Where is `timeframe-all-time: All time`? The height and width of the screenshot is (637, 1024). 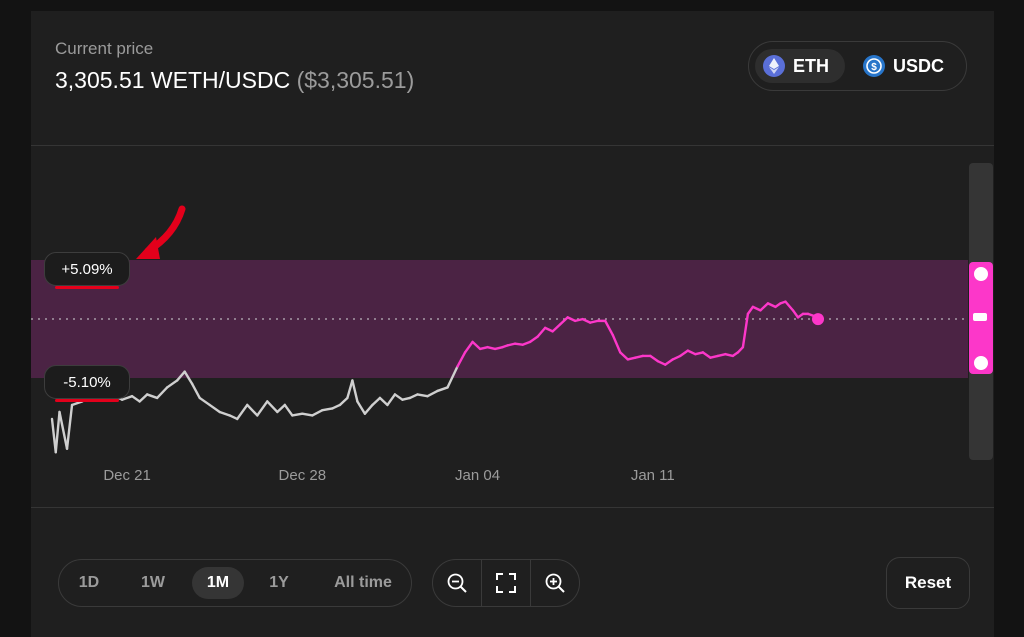 timeframe-all-time: All time is located at coordinates (363, 582).